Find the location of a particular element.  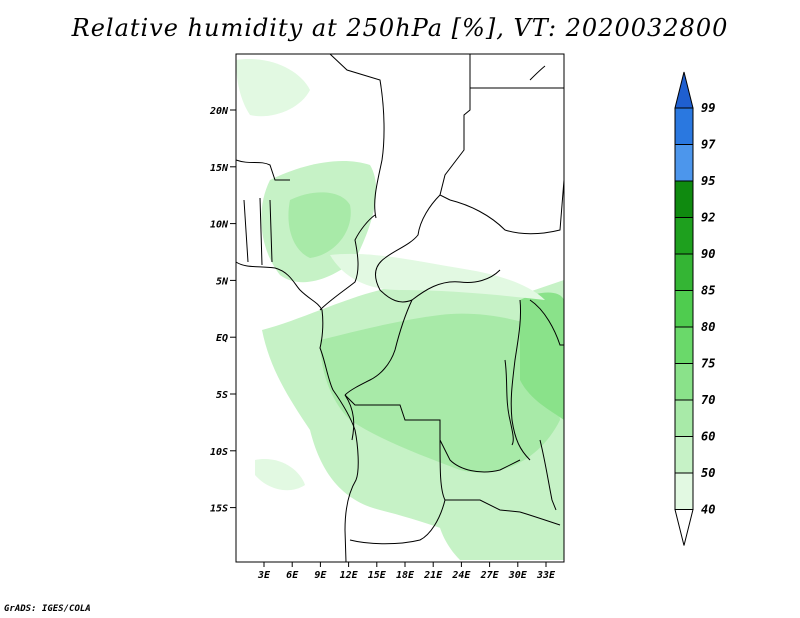

border-congo-drc is located at coordinates (378, 347).